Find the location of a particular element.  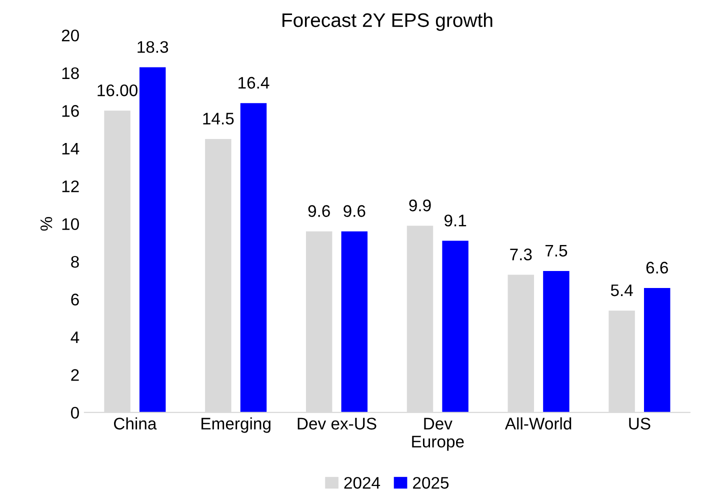

data-label: 7.5 is located at coordinates (556, 250).